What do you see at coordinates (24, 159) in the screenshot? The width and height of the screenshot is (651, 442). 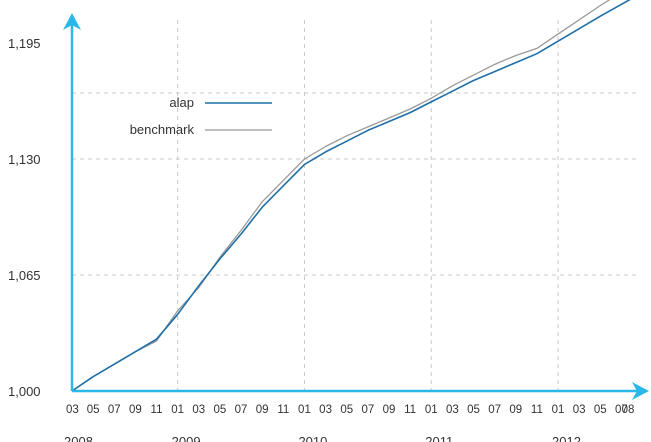 I see `y-tick-label: 1,130` at bounding box center [24, 159].